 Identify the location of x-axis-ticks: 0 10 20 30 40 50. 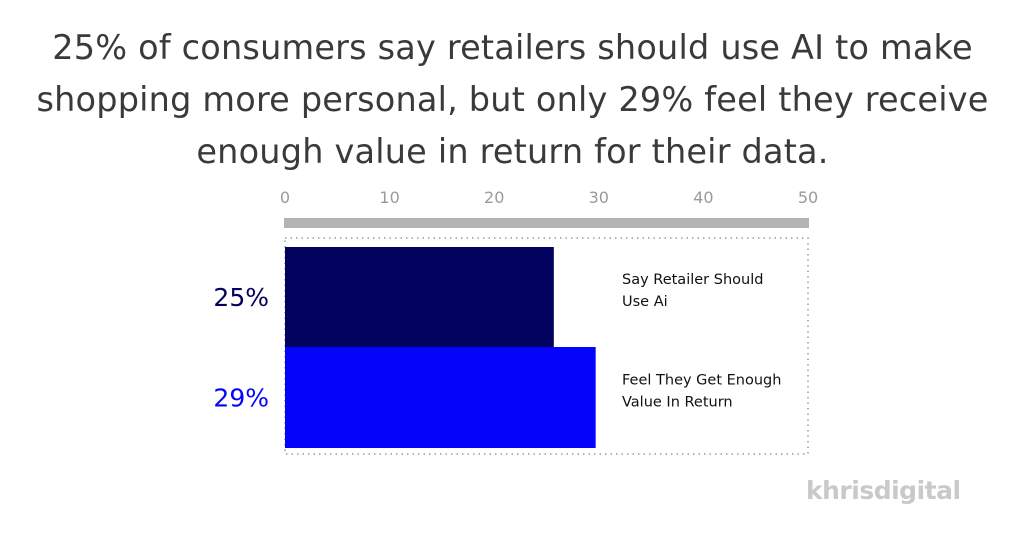
(549, 197).